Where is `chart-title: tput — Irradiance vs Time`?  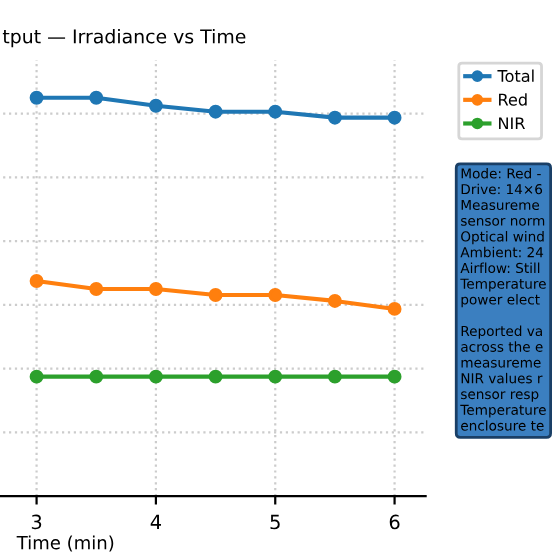
chart-title: tput — Irradiance vs Time is located at coordinates (124, 38).